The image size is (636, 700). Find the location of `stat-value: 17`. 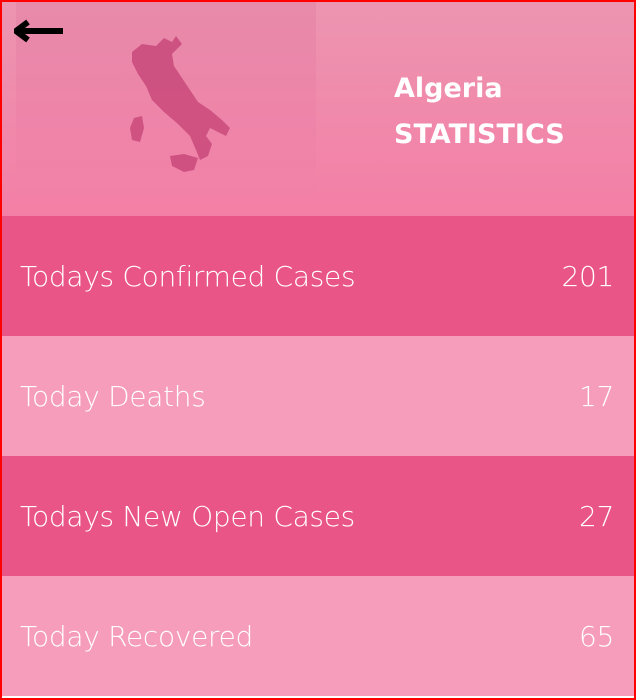

stat-value: 17 is located at coordinates (596, 396).